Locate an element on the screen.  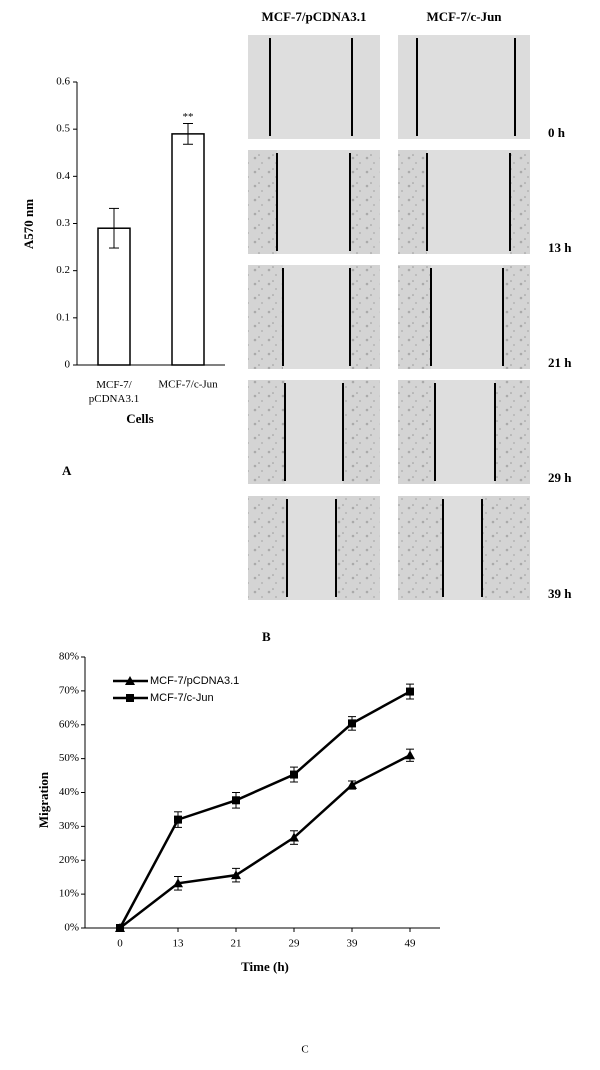
y-tick-label: 0 is located at coordinates (68, 365).